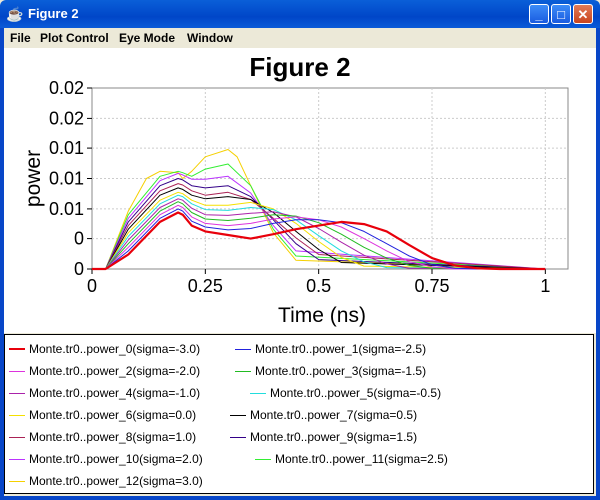 This screenshot has width=600, height=500. I want to click on legend-label: Monte.tr0..power_3(sigma=-1.5), so click(341, 371).